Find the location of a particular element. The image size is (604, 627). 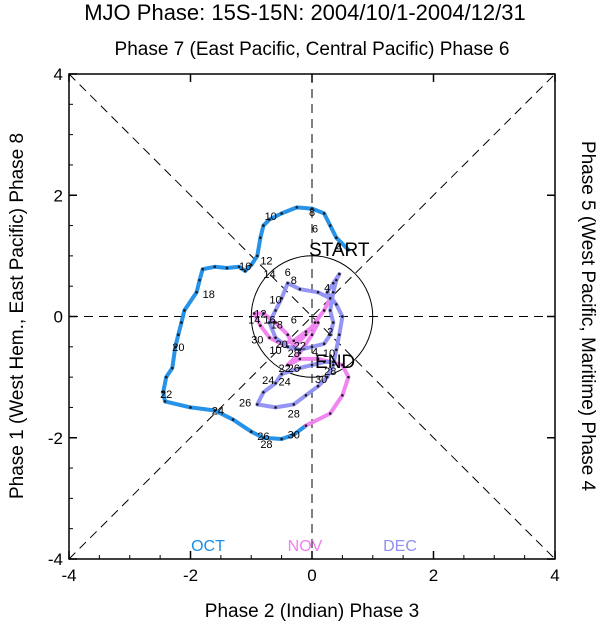

y-tick-label: 4 is located at coordinates (58, 74).